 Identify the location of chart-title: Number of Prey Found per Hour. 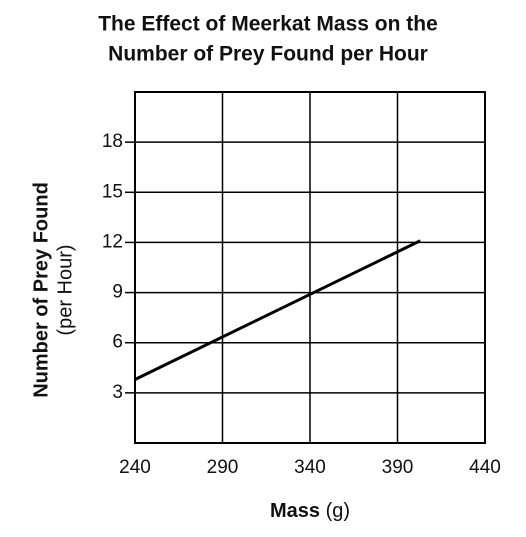
(268, 54).